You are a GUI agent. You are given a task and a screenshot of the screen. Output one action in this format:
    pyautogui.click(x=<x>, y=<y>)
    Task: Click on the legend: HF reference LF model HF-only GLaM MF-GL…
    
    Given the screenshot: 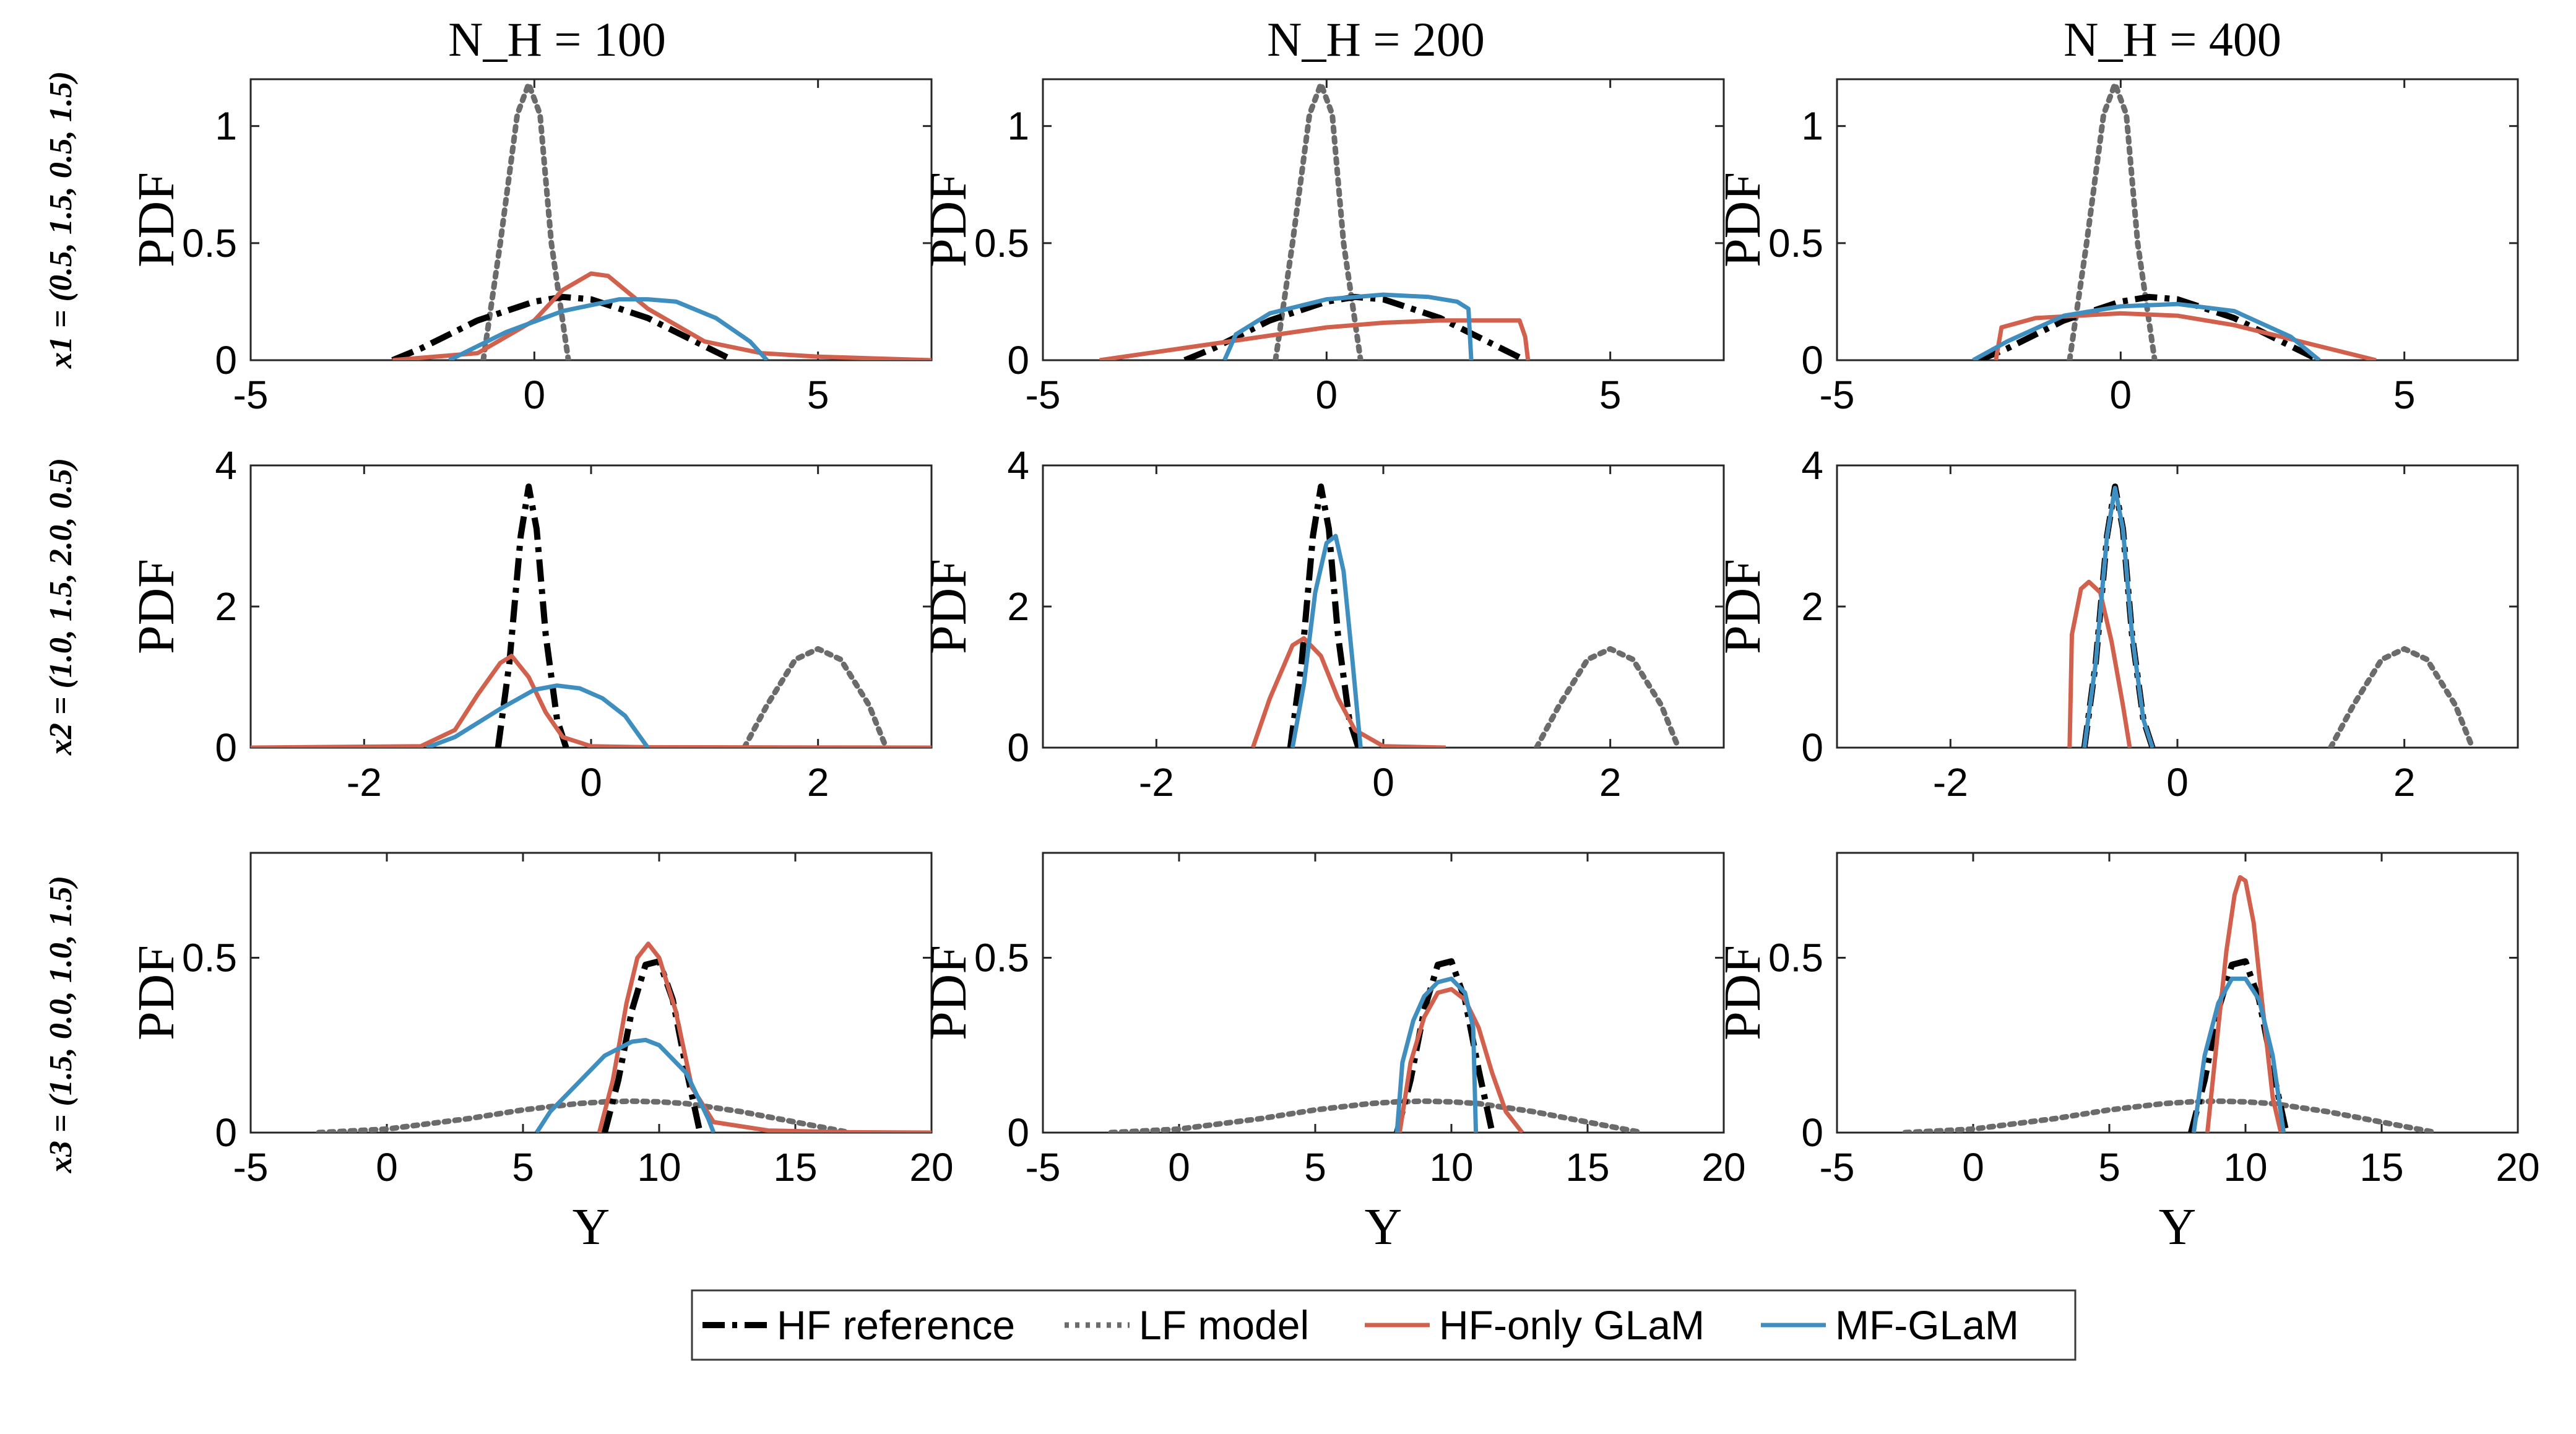 What is the action you would take?
    pyautogui.click(x=1384, y=1325)
    